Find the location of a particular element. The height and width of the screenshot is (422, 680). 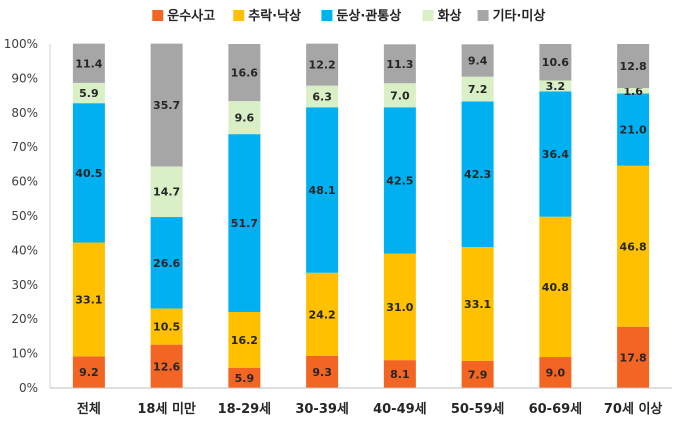

data-label: 12.8 is located at coordinates (633, 66).